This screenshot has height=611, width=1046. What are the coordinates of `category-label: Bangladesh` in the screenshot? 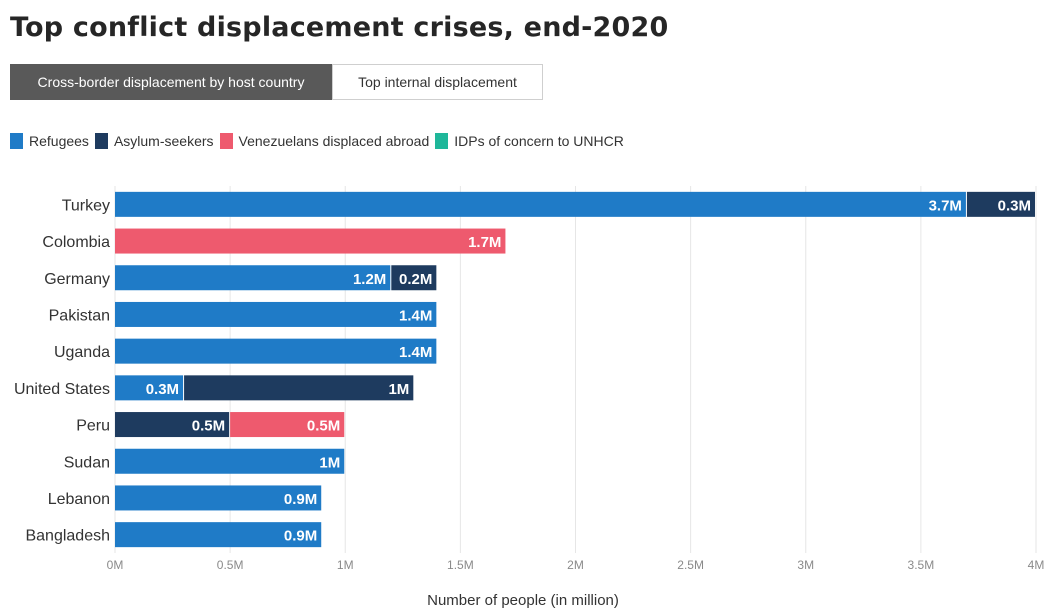 It's located at (67, 536).